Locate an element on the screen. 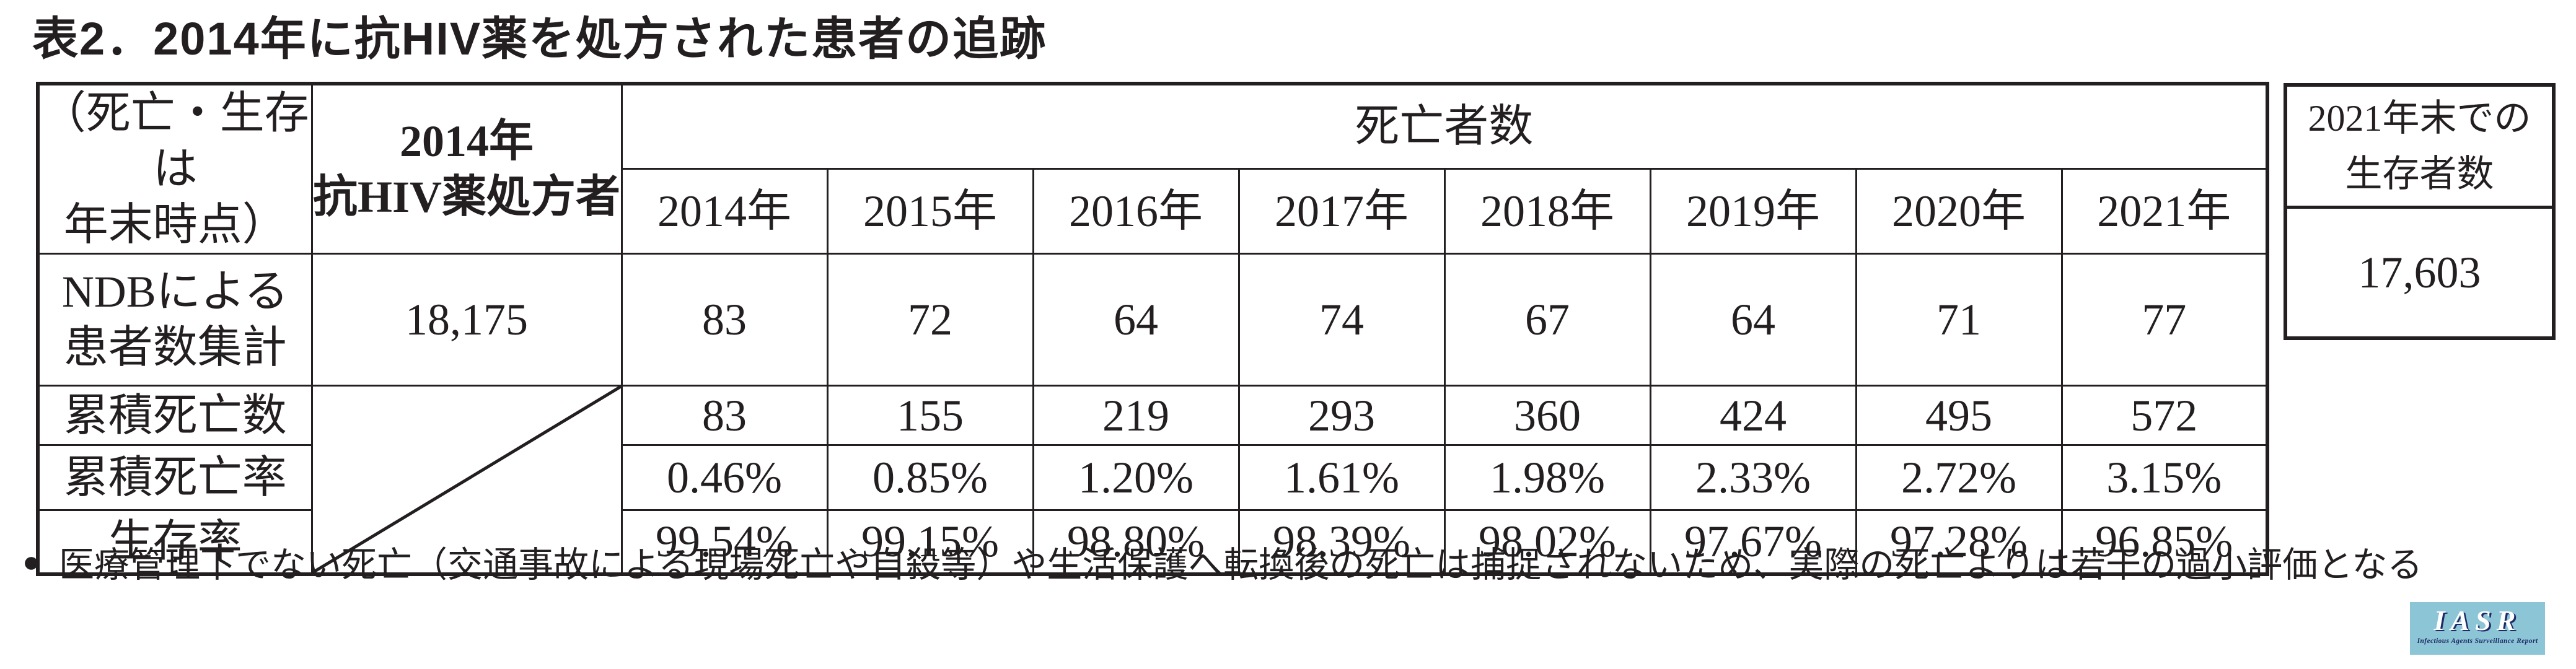  survival-rate-label-cell: 生存率 is located at coordinates (175, 542).